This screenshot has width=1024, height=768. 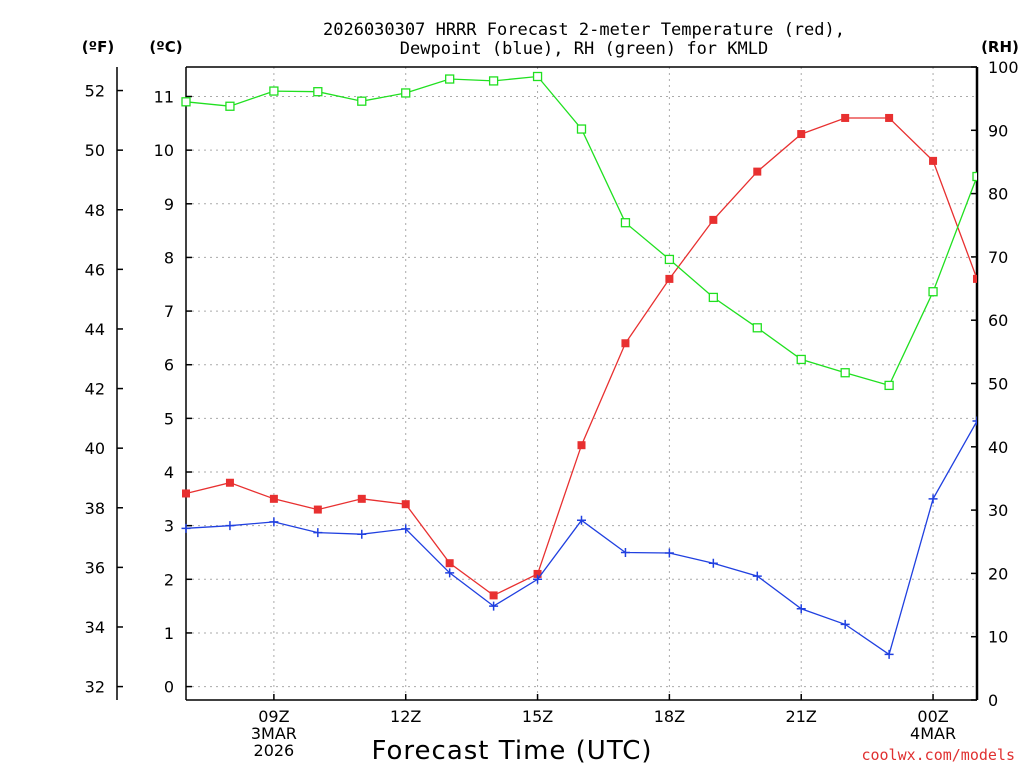 I want to click on celsius-tick-label: 2, so click(x=169, y=579).